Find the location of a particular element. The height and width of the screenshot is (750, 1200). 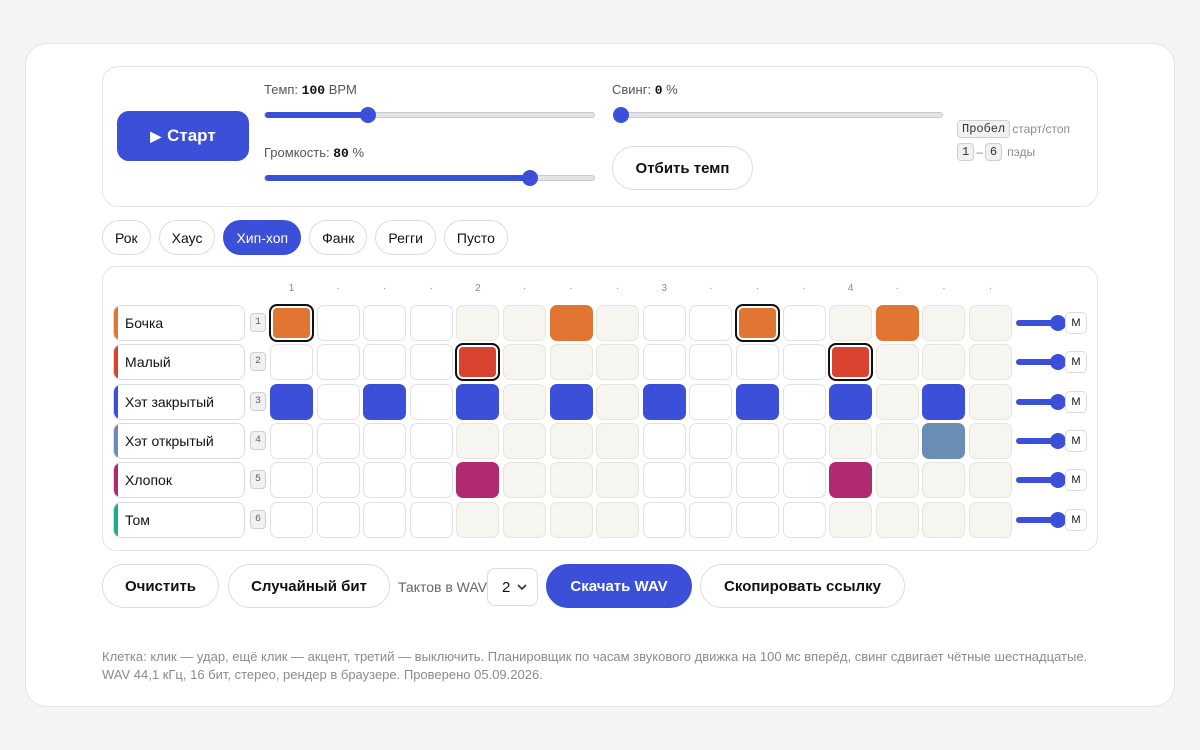

preset-5: Пусто is located at coordinates (475, 237).